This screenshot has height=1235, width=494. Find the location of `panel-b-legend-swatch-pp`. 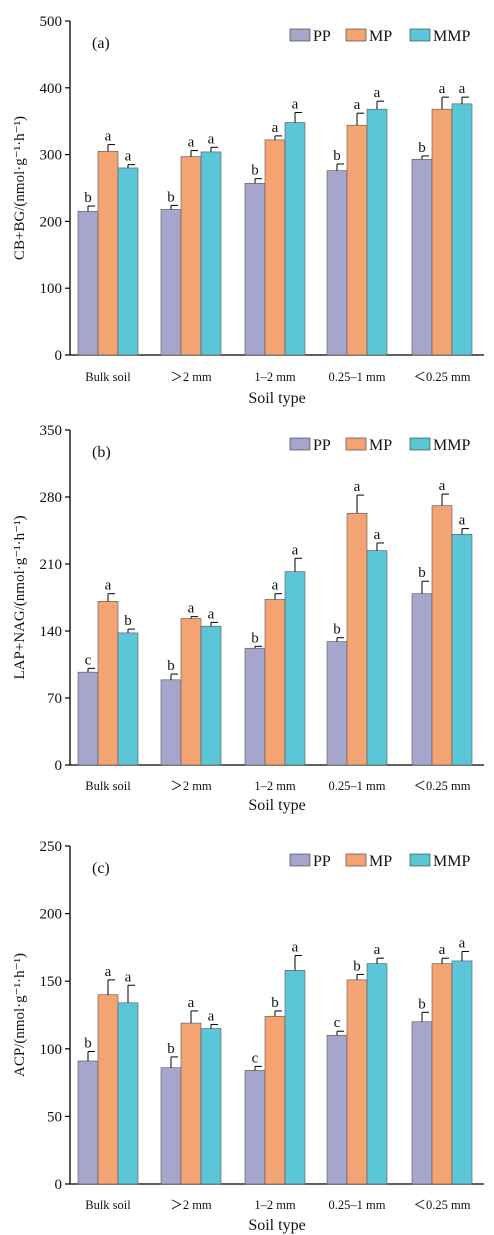

panel-b-legend-swatch-pp is located at coordinates (300, 444).